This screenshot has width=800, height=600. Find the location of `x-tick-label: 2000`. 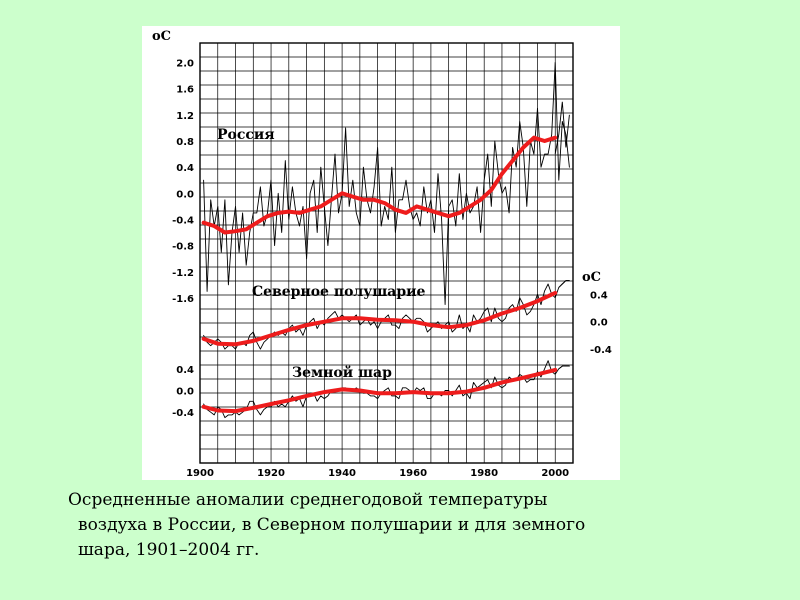

x-tick-label: 2000 is located at coordinates (555, 473).